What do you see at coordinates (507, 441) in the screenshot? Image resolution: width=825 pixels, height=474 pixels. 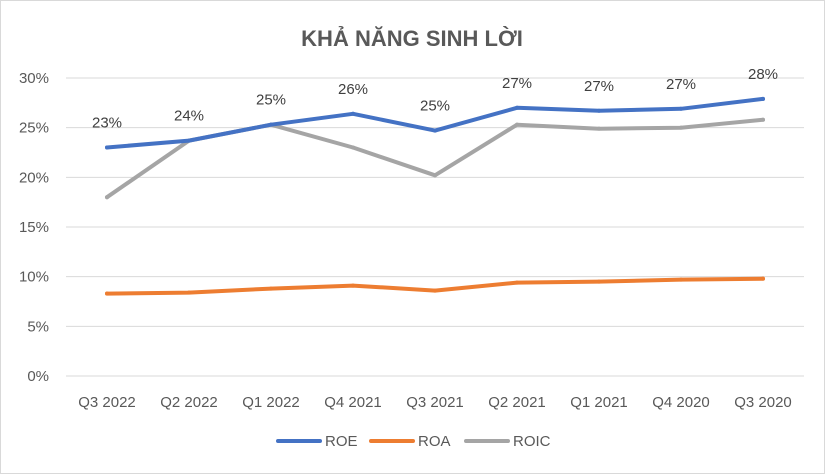 I see `legend-item-roic: ROIC` at bounding box center [507, 441].